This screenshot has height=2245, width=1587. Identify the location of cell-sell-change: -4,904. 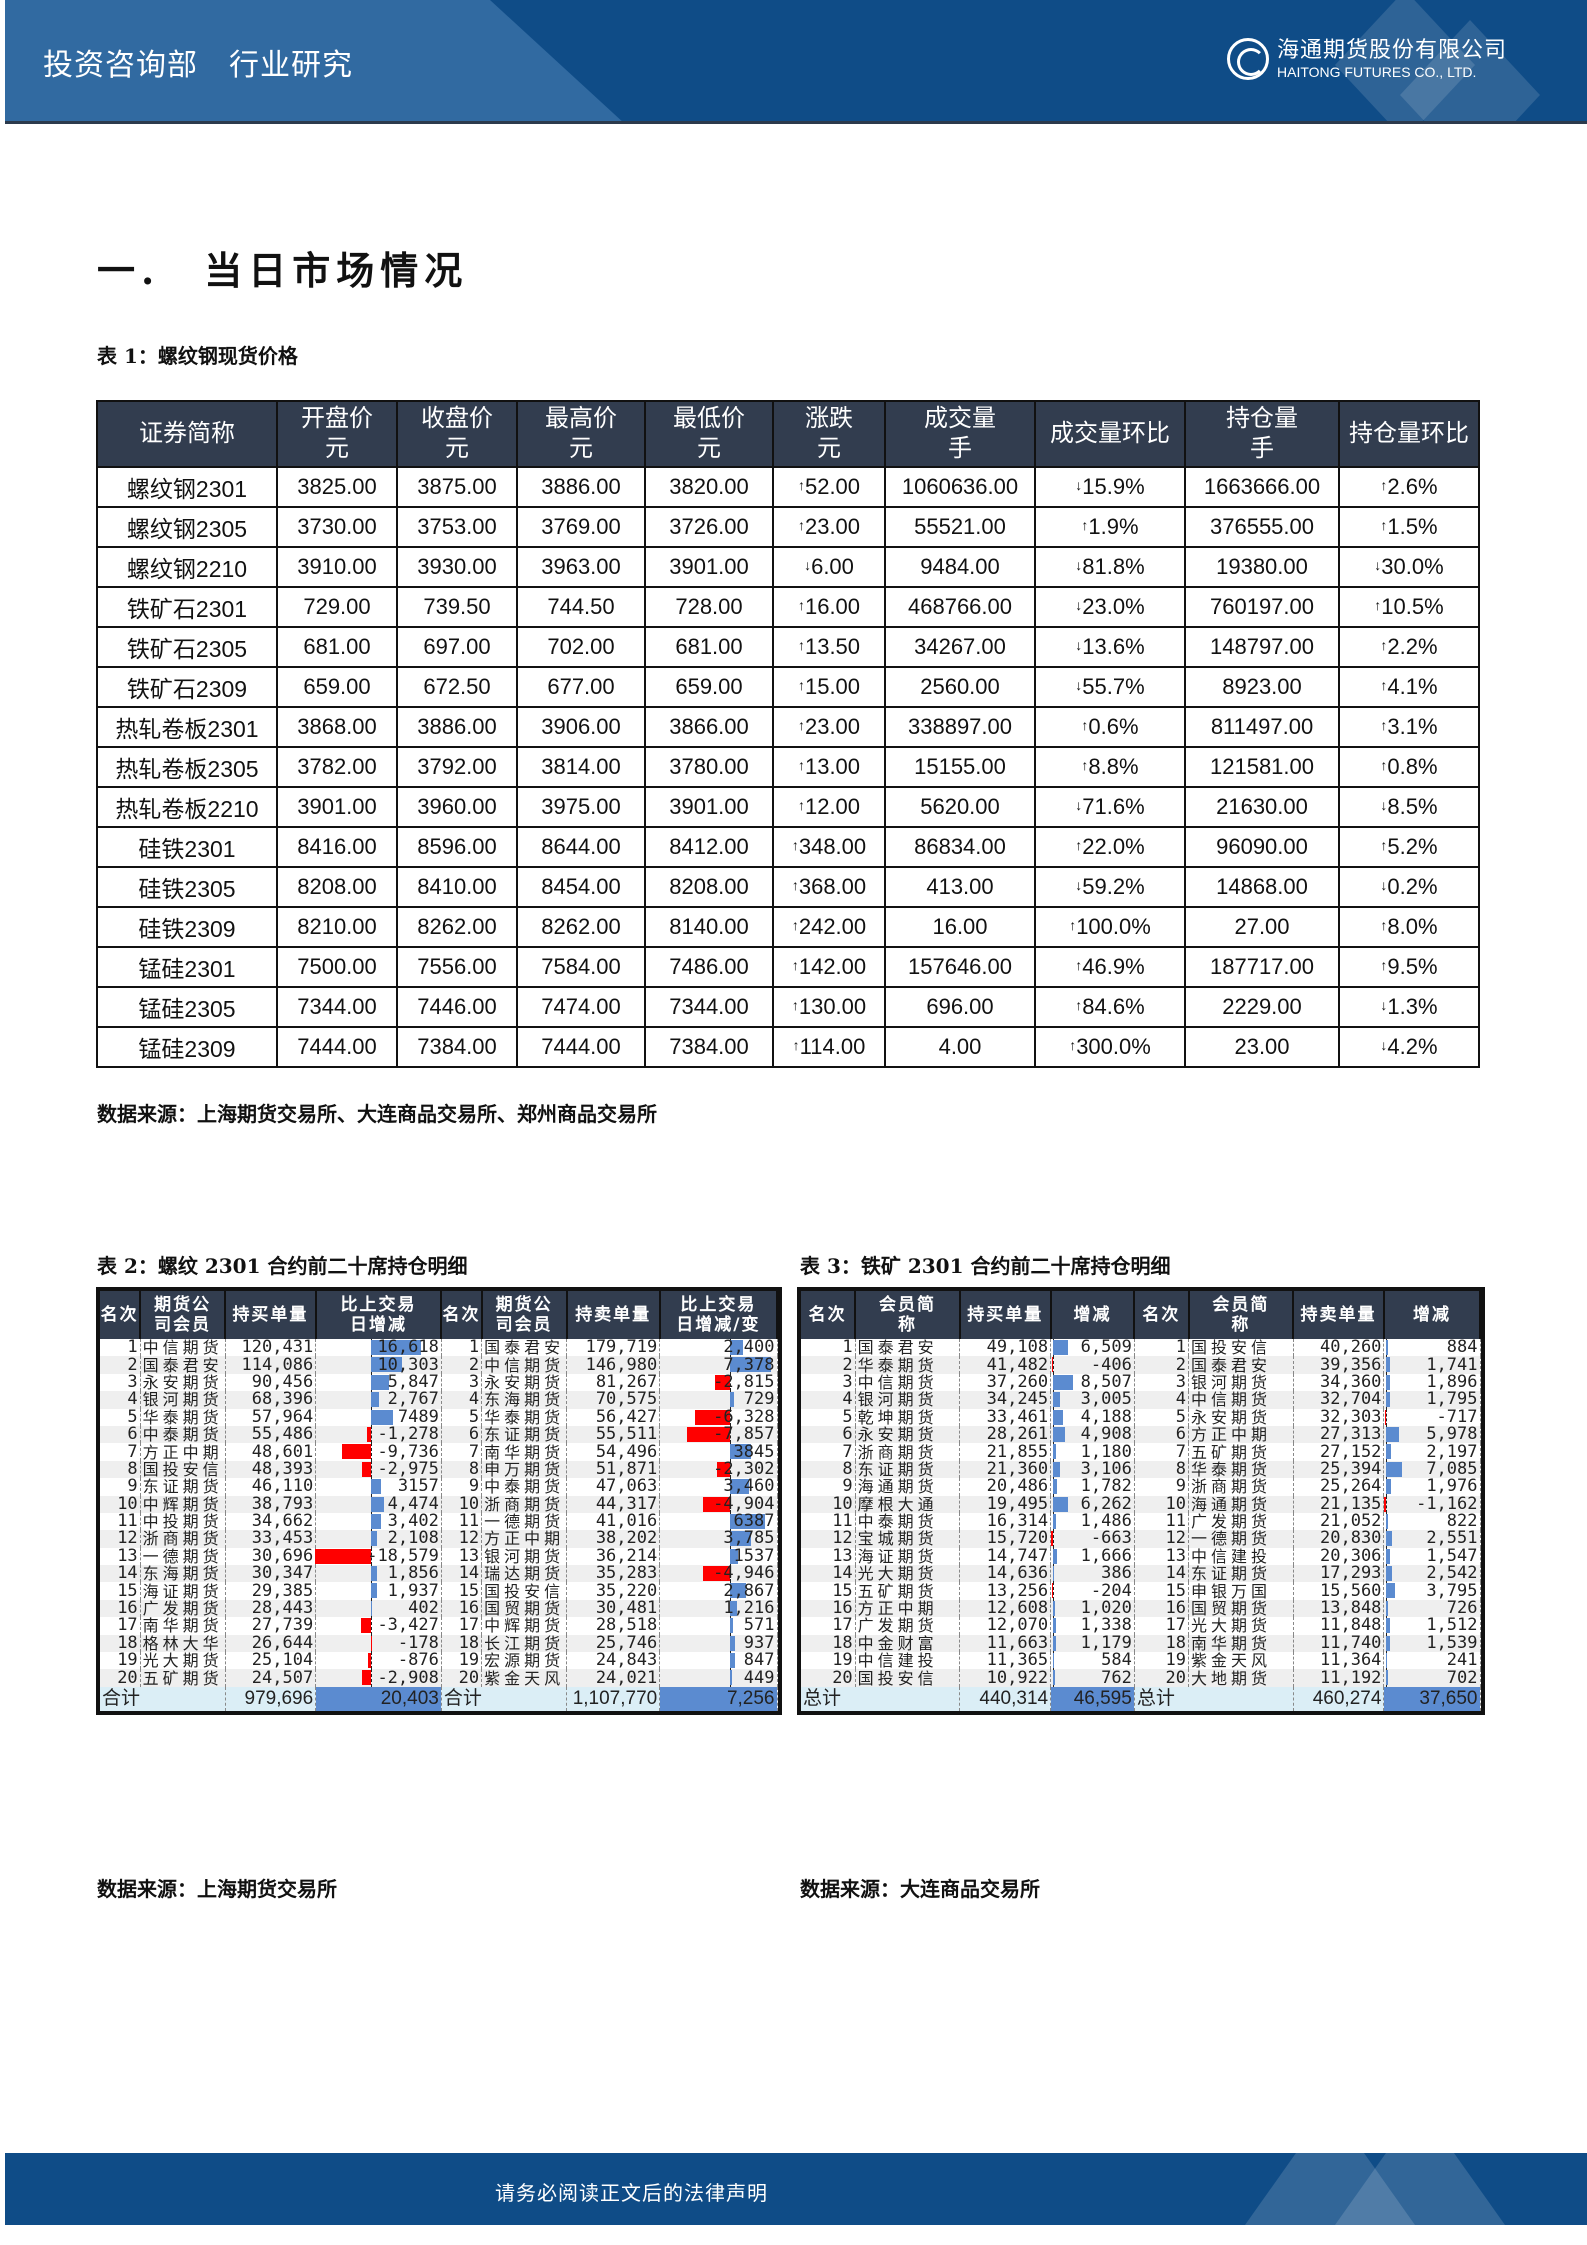
(718, 1504).